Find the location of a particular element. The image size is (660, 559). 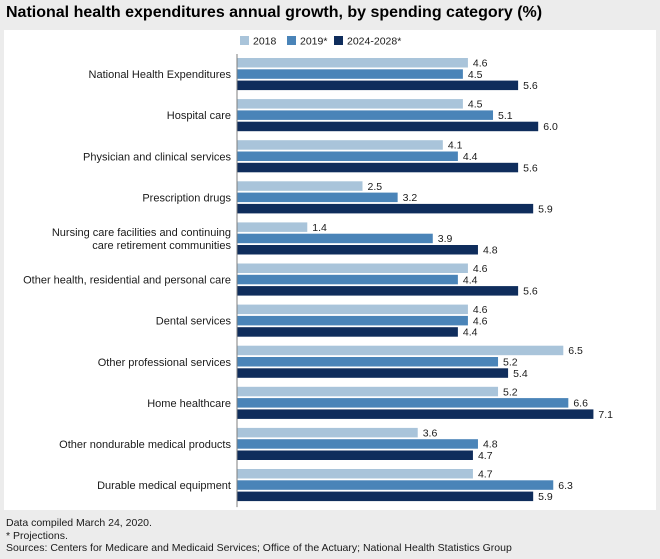

value-label-10-1: 6.3 is located at coordinates (565, 486).